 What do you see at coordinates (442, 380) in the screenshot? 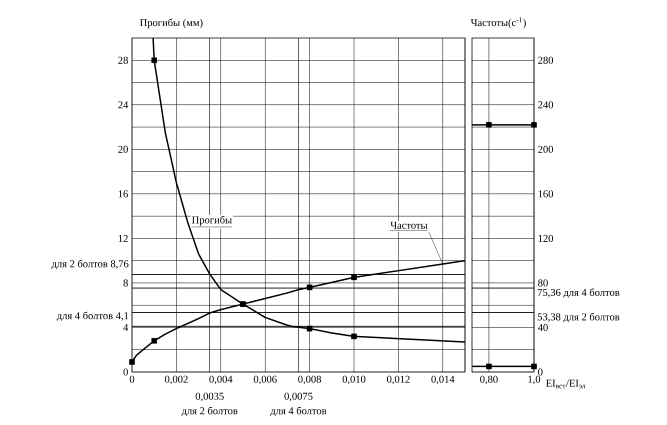
I see `x-tick-label: 0,014` at bounding box center [442, 380].